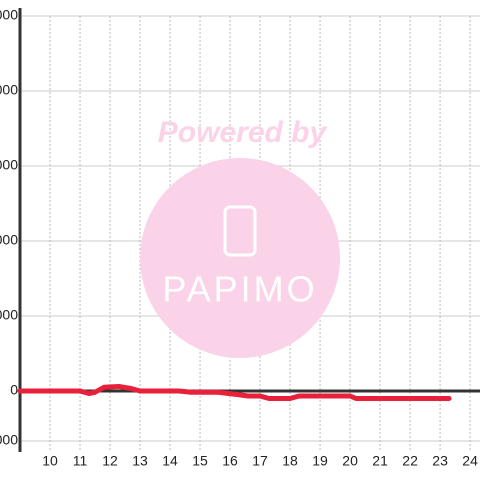 The height and width of the screenshot is (480, 480). I want to click on x-tick-label: 12, so click(110, 461).